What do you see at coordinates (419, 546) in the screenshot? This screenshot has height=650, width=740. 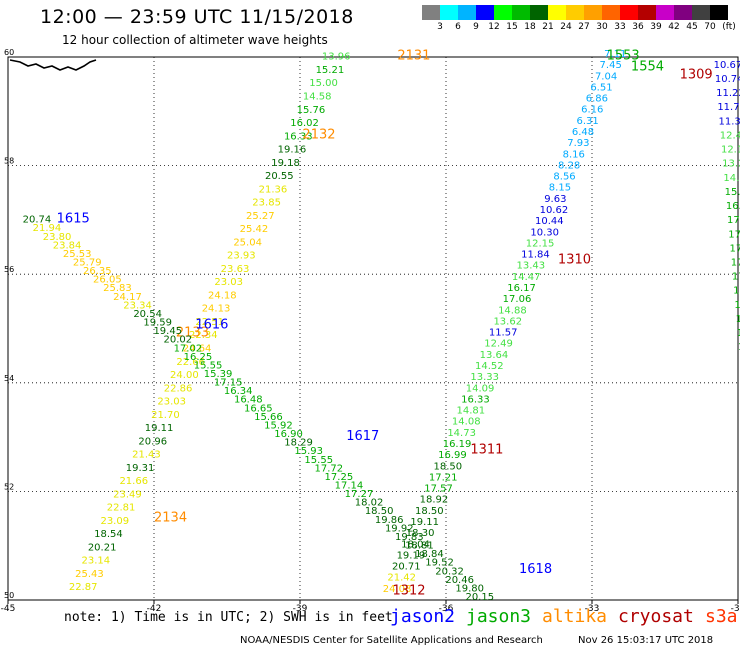 I see `wave-height-point: 18.81` at bounding box center [419, 546].